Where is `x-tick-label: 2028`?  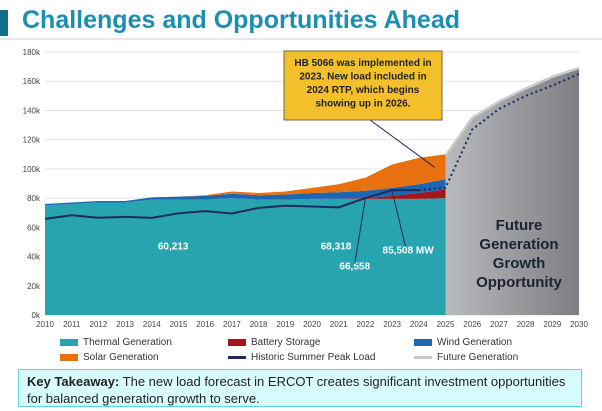
x-tick-label: 2028 is located at coordinates (526, 324).